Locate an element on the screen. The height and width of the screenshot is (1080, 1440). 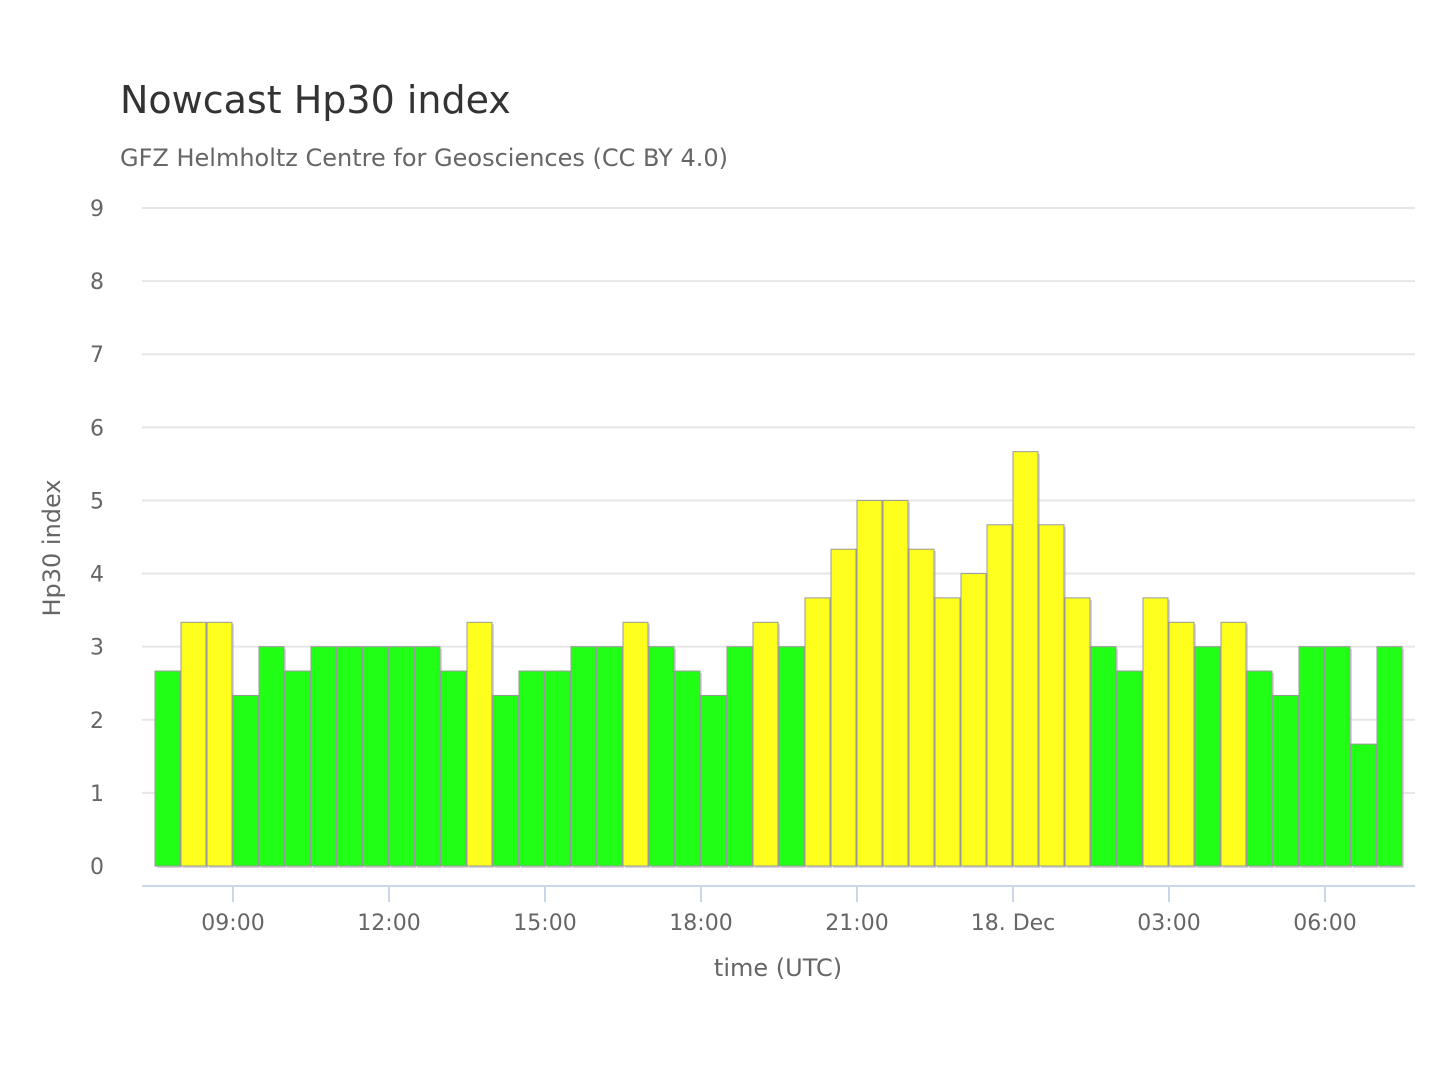
x-tick-label: 21:00 is located at coordinates (856, 923).